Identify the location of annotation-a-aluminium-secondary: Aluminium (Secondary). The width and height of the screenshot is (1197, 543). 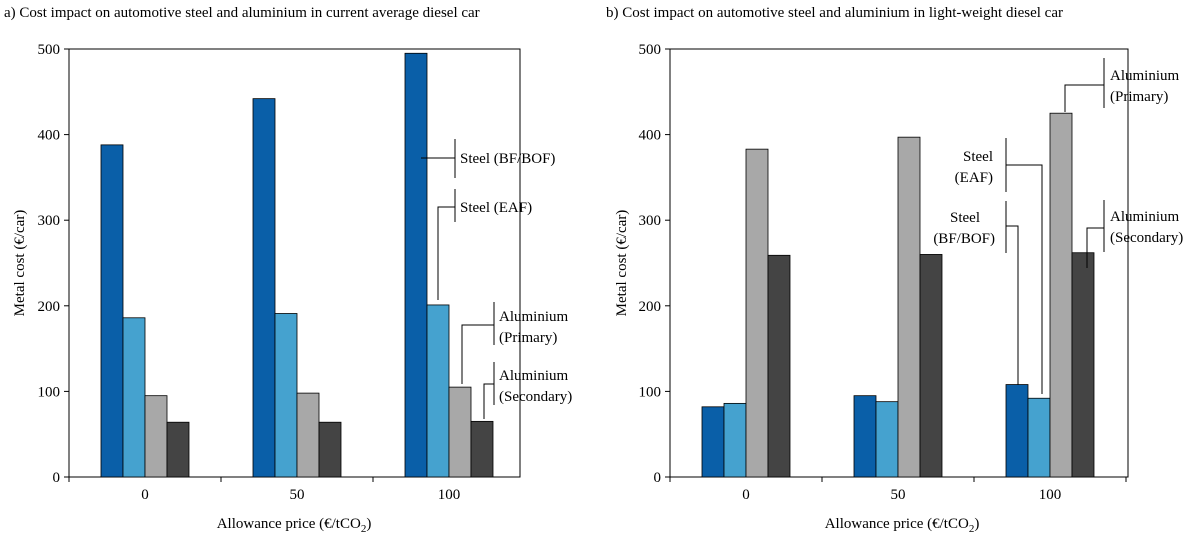
(527, 390).